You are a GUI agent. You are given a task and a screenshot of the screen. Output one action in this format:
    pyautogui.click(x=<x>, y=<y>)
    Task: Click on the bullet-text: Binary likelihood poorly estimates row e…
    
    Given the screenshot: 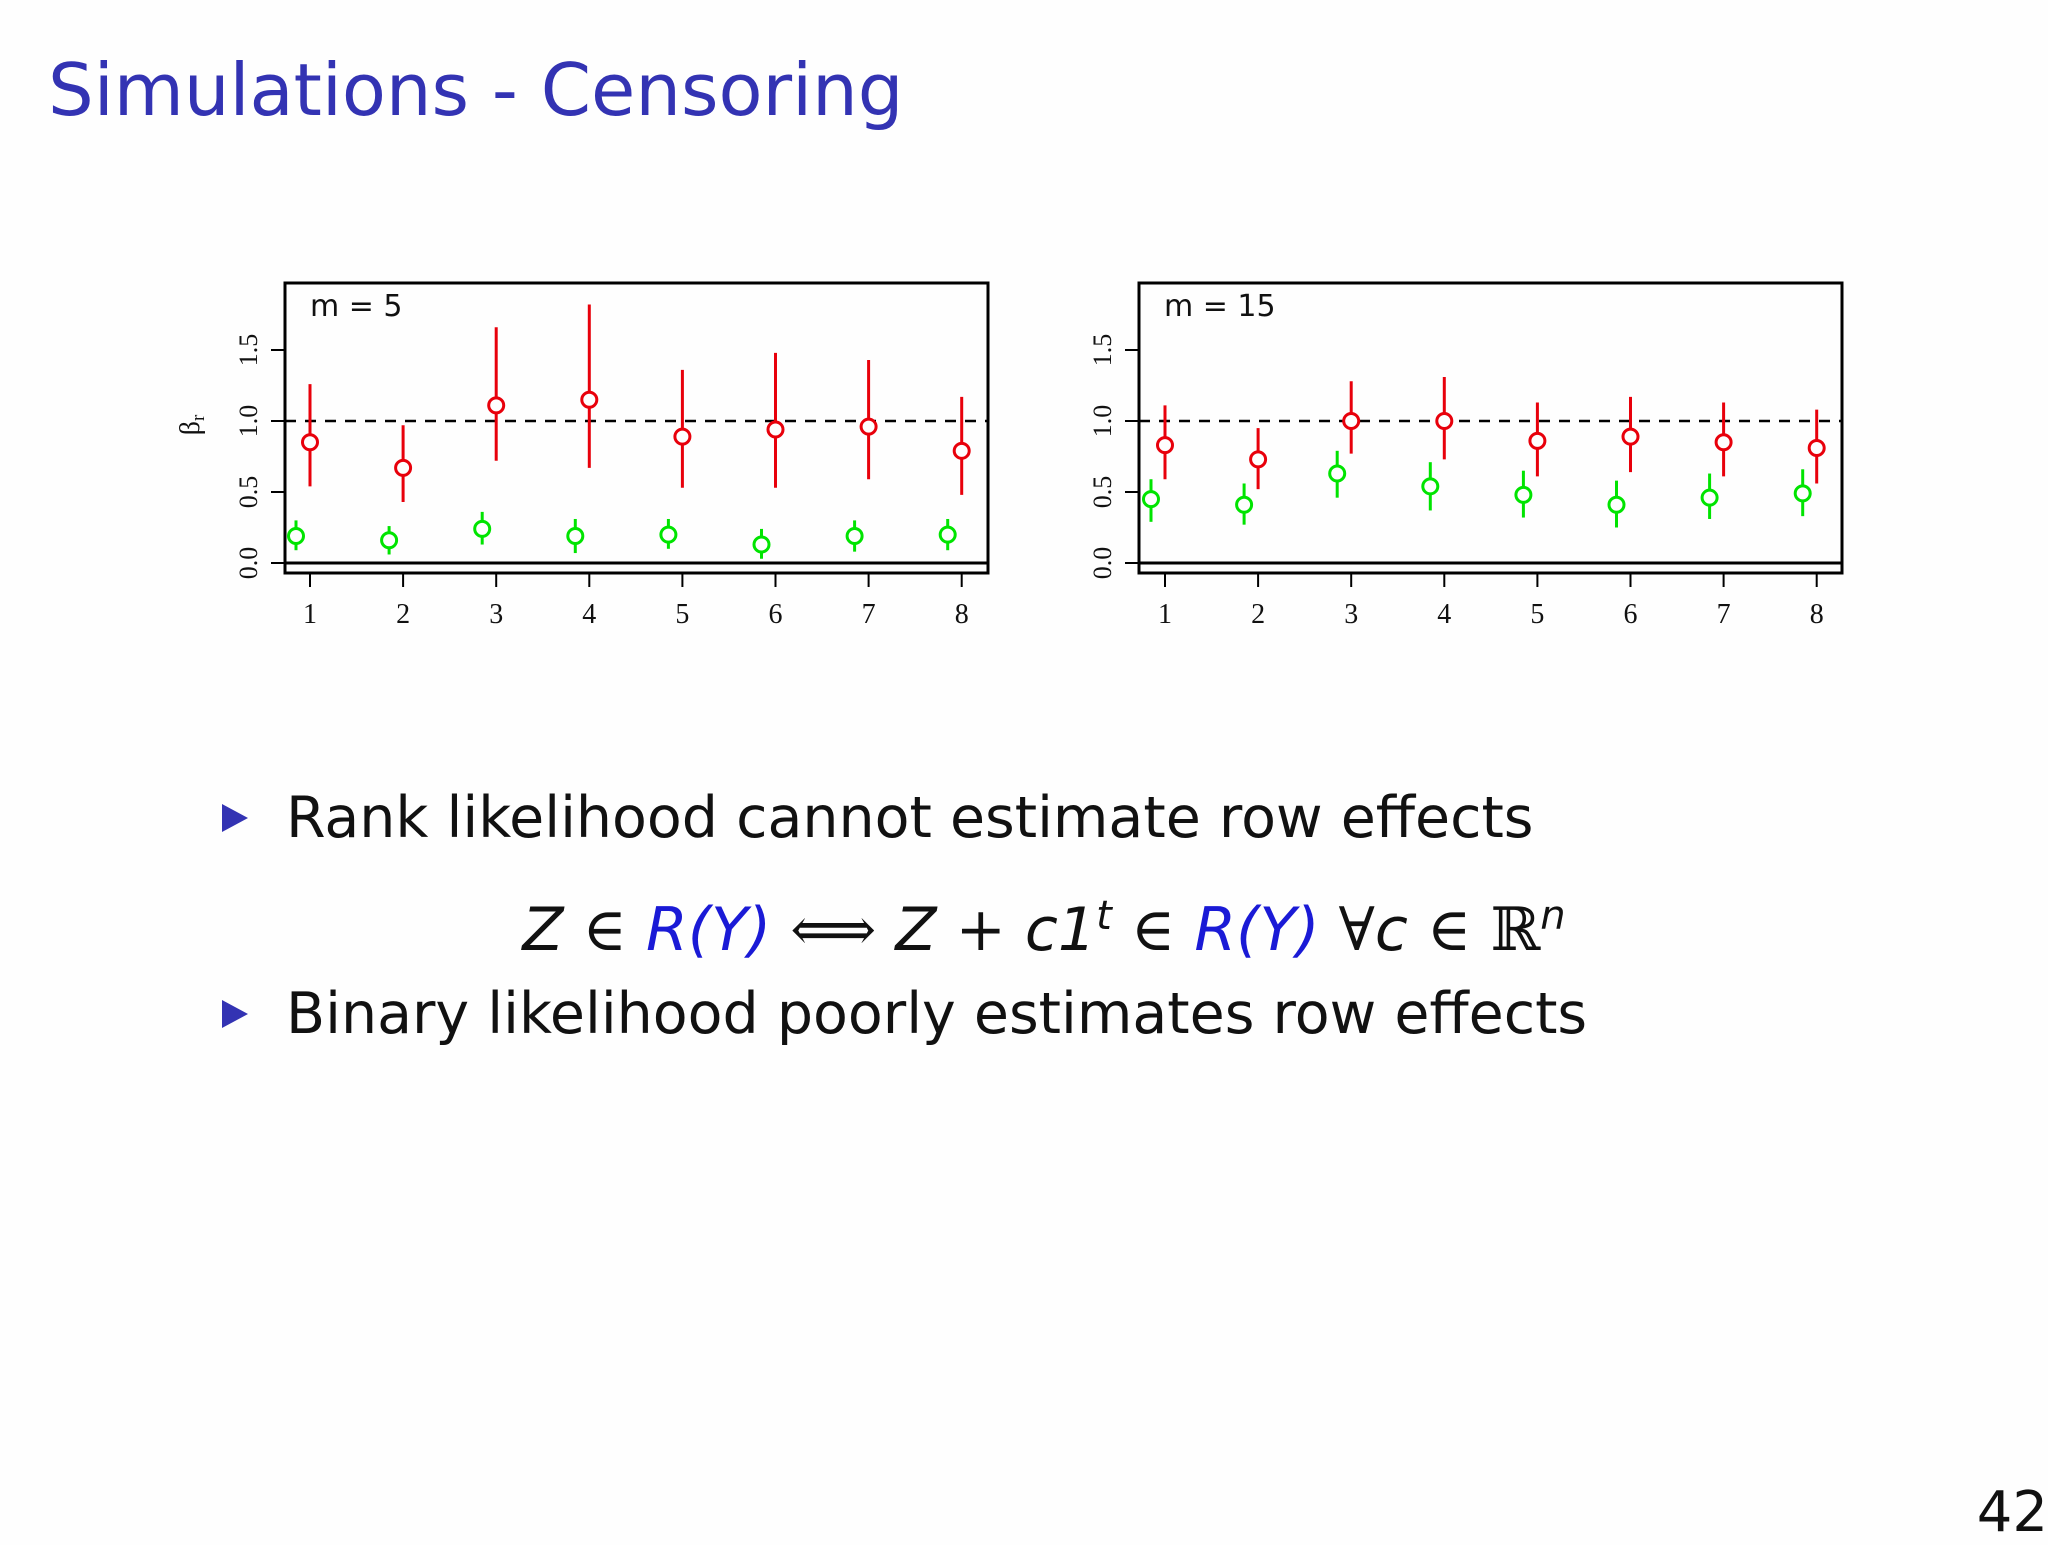 What is the action you would take?
    pyautogui.click(x=937, y=1014)
    